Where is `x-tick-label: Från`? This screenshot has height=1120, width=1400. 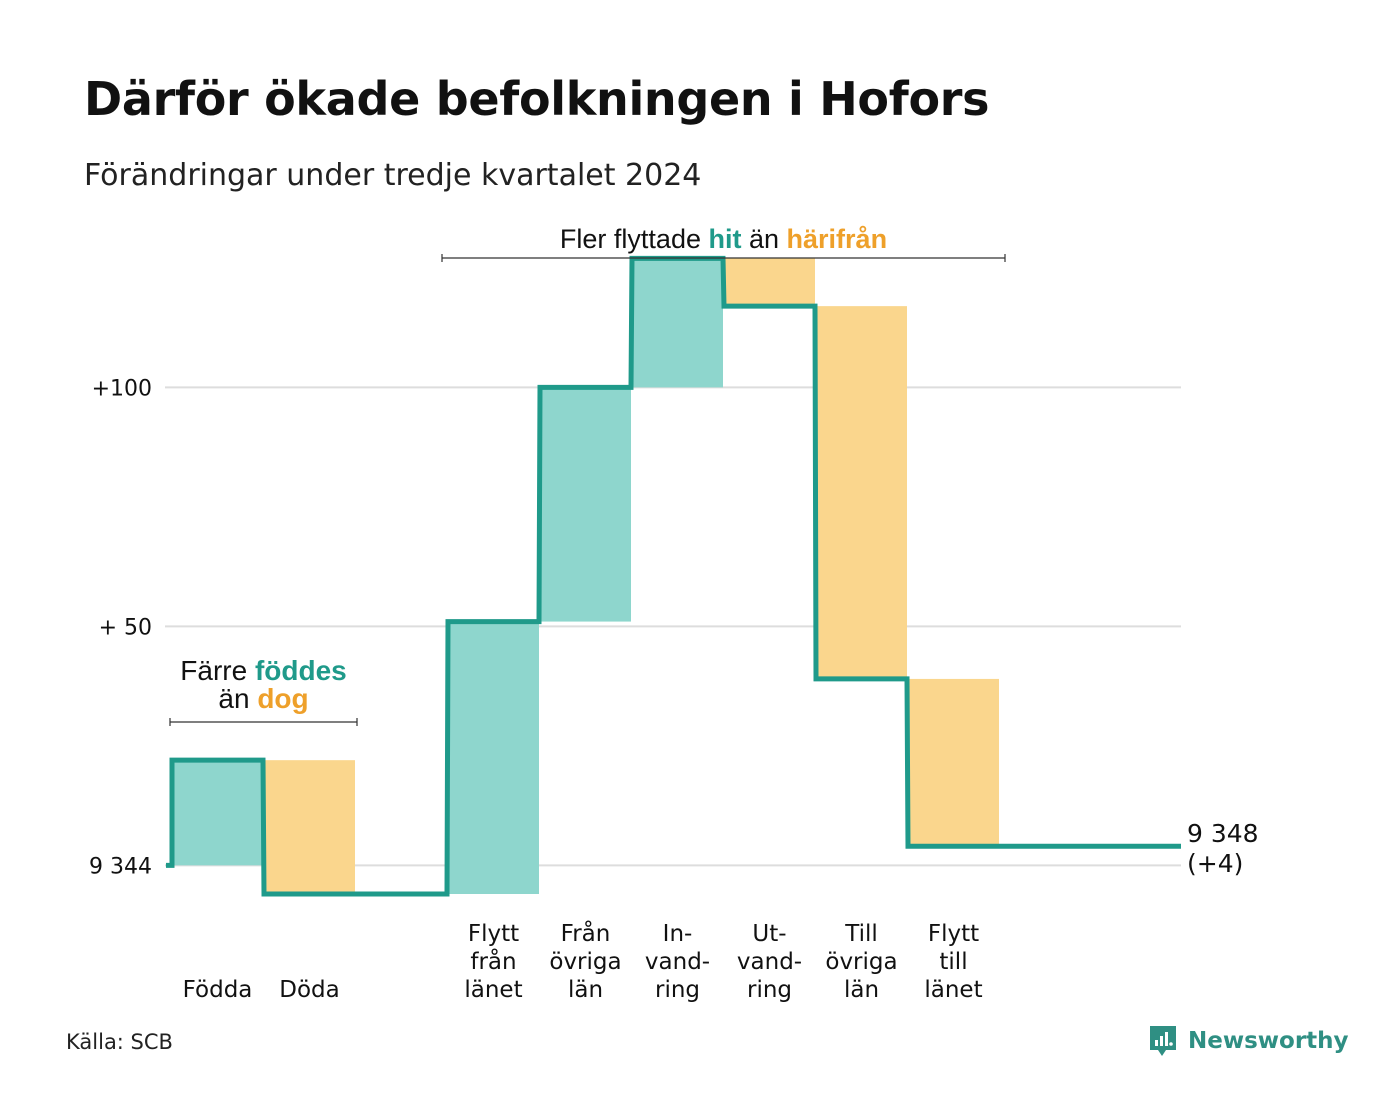
x-tick-label: Från is located at coordinates (586, 933).